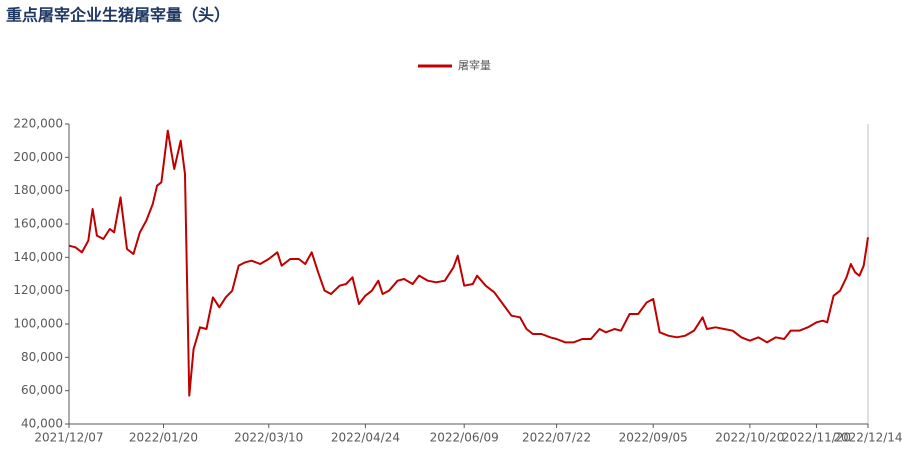 The image size is (911, 458). I want to click on y-tick-label: 60,000, so click(42, 390).